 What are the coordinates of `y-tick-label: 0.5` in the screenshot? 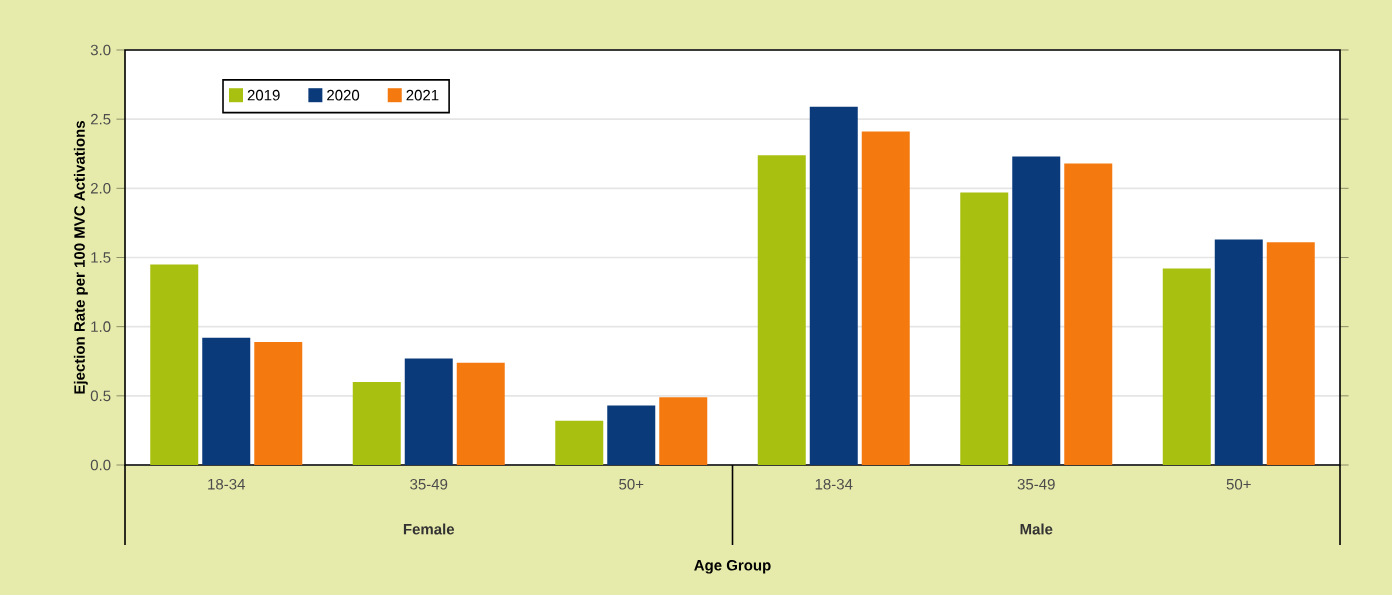 It's located at (100, 396).